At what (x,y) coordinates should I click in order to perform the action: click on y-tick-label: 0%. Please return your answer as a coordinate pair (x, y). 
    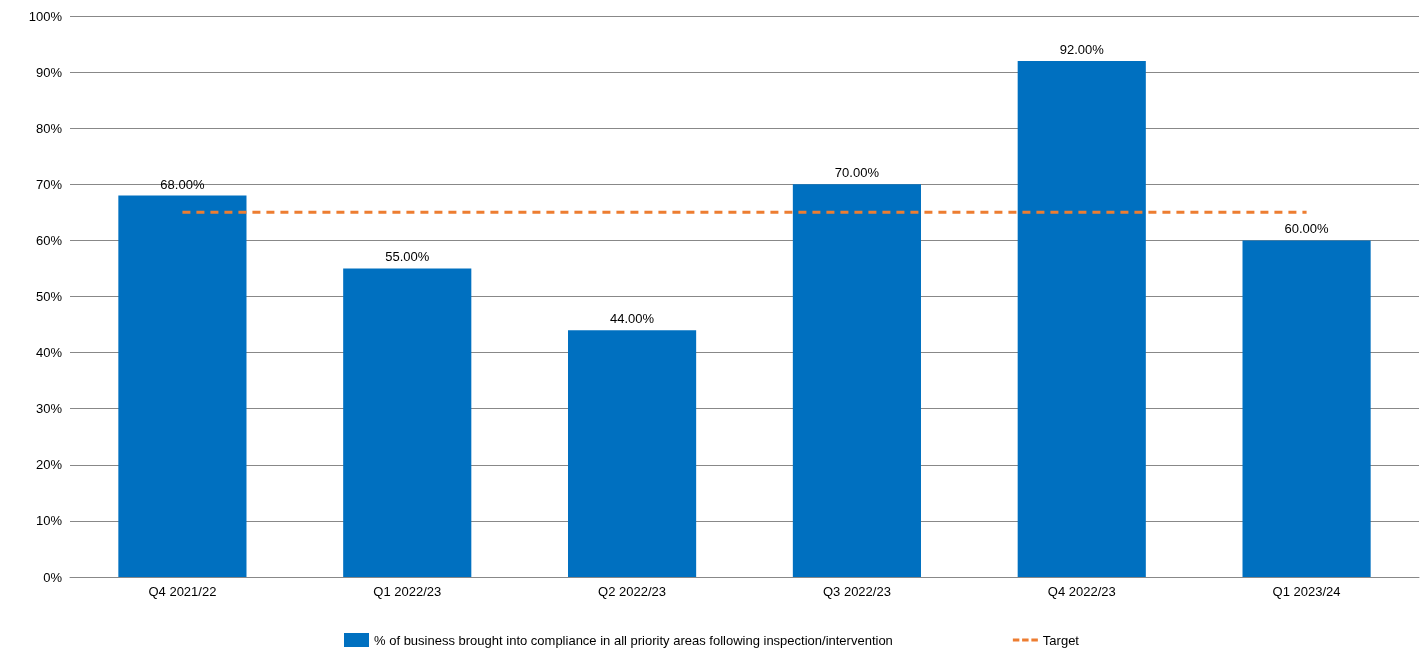
    Looking at the image, I should click on (53, 577).